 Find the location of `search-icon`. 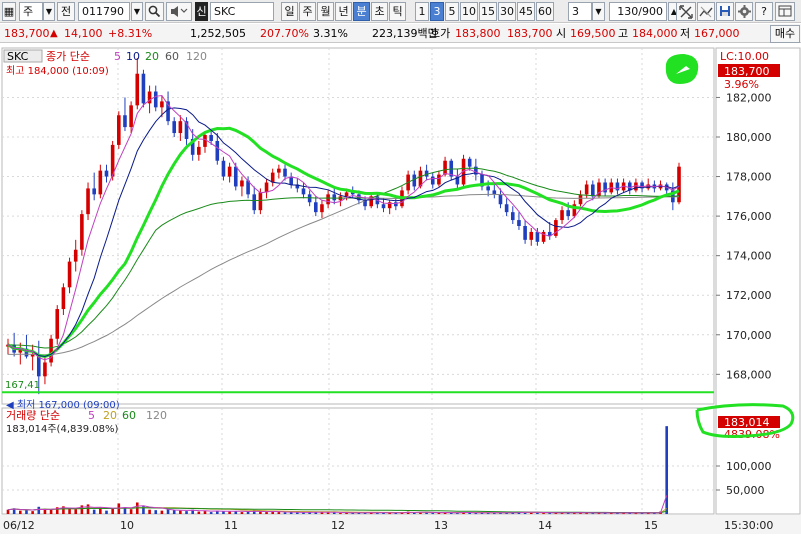

search-icon is located at coordinates (154, 11).